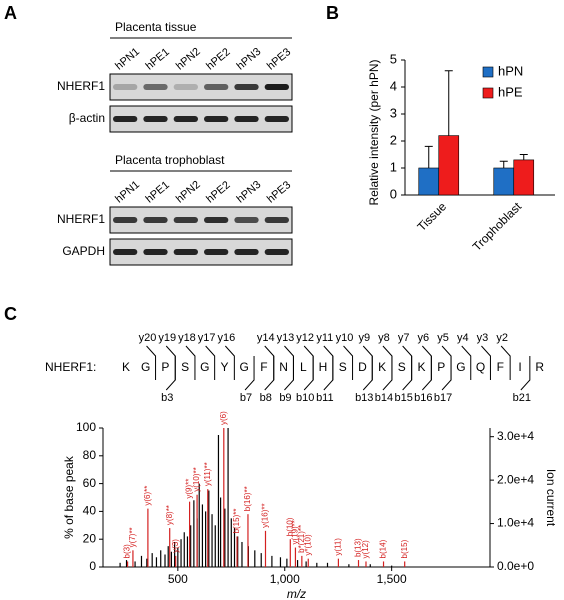  What do you see at coordinates (132, 537) in the screenshot?
I see `peak-annotation: y(7)**` at bounding box center [132, 537].